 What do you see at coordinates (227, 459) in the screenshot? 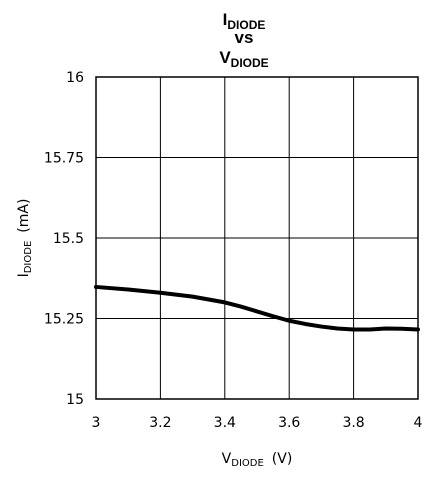
I see `x-label-main: V` at bounding box center [227, 459].